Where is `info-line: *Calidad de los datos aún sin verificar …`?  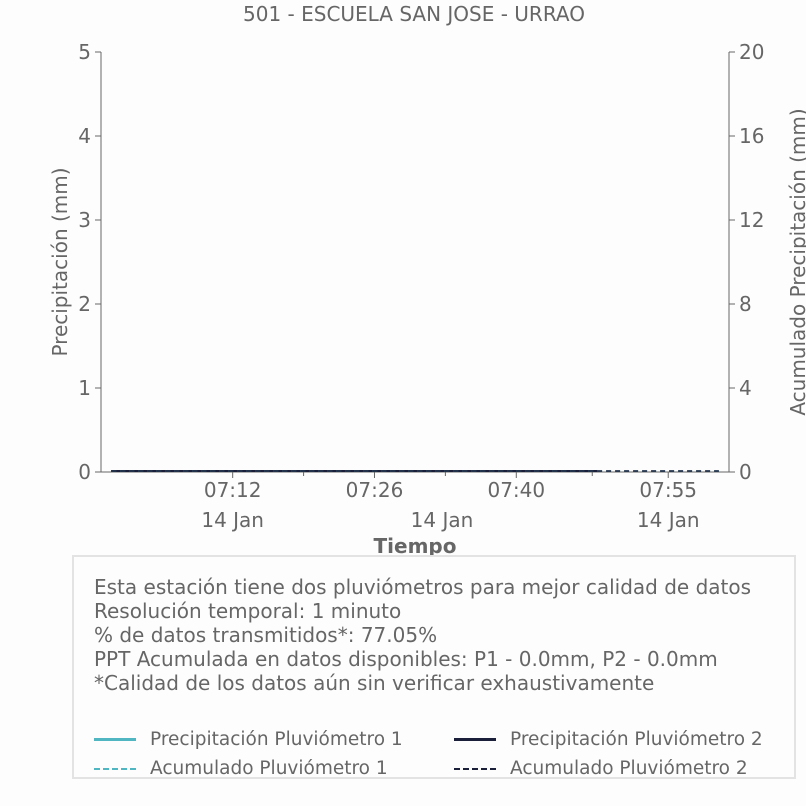 info-line: *Calidad de los datos aún sin verificar … is located at coordinates (374, 683).